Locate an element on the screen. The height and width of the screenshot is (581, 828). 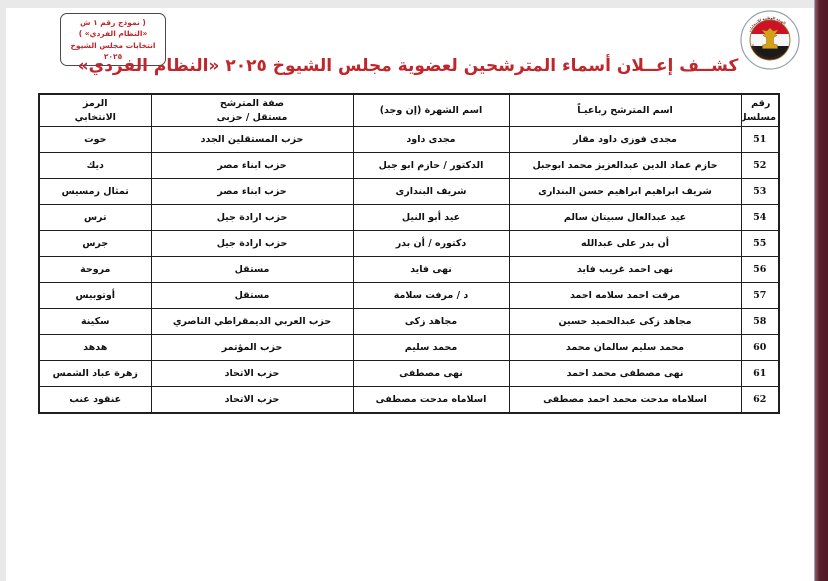
electoral-symbol: حوت is located at coordinates (95, 139).